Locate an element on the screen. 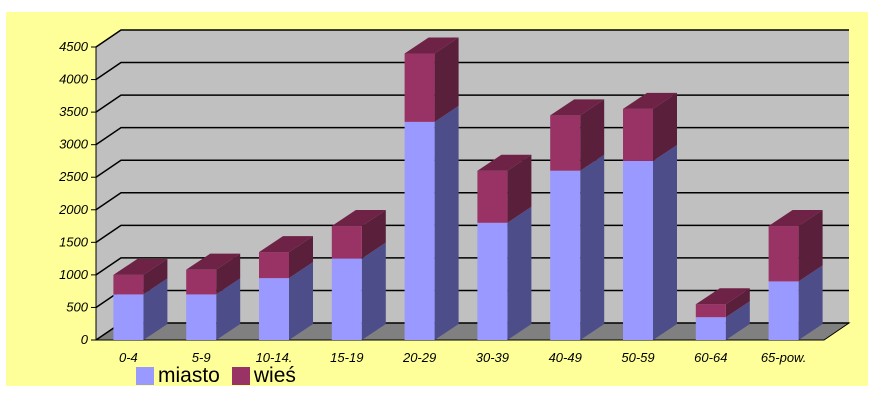  bar-side-0-4-miasto is located at coordinates (155, 309).